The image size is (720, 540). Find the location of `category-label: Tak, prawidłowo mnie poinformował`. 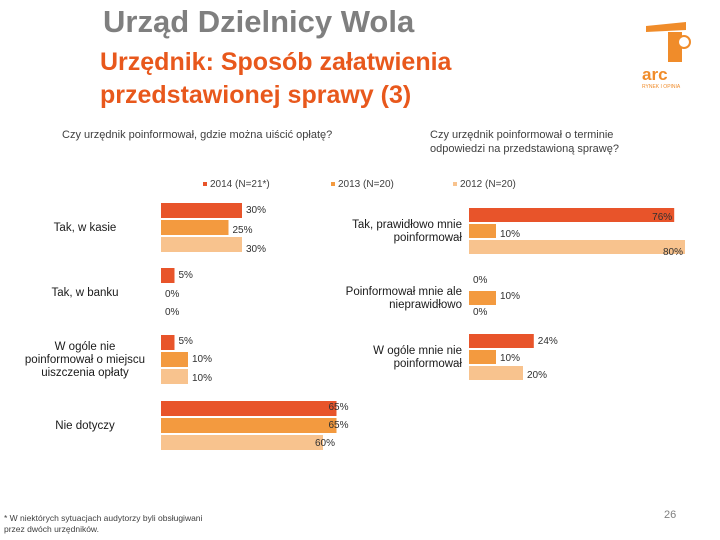

category-label: Tak, prawidłowo mnie poinformował is located at coordinates (407, 231).